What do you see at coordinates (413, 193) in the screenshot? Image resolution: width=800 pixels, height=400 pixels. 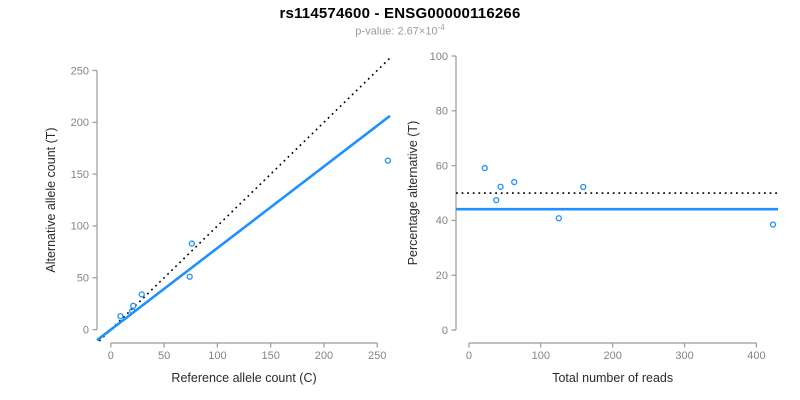 I see `y-axis-title: Percentage alternative (T)` at bounding box center [413, 193].